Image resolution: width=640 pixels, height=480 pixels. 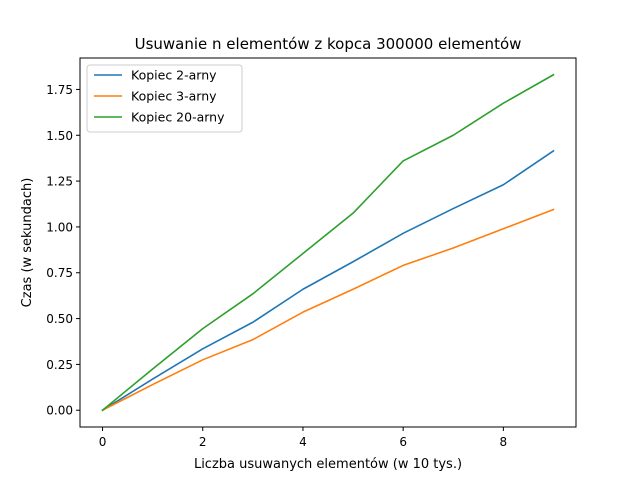 I want to click on y-tick-label: 0.00, so click(x=59, y=411).